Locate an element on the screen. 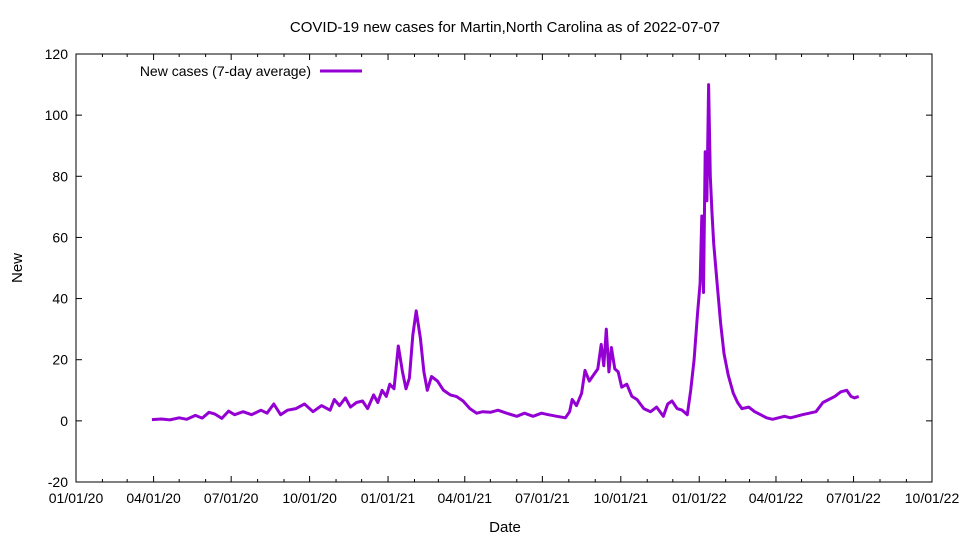 This screenshot has width=960, height=540. y-tick-label: 60 is located at coordinates (60, 237).